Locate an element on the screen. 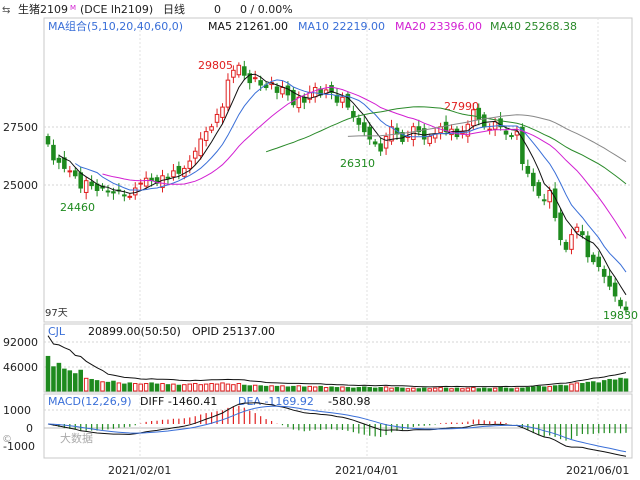  x-tick-feb: 2021/02/01 is located at coordinates (139, 470).